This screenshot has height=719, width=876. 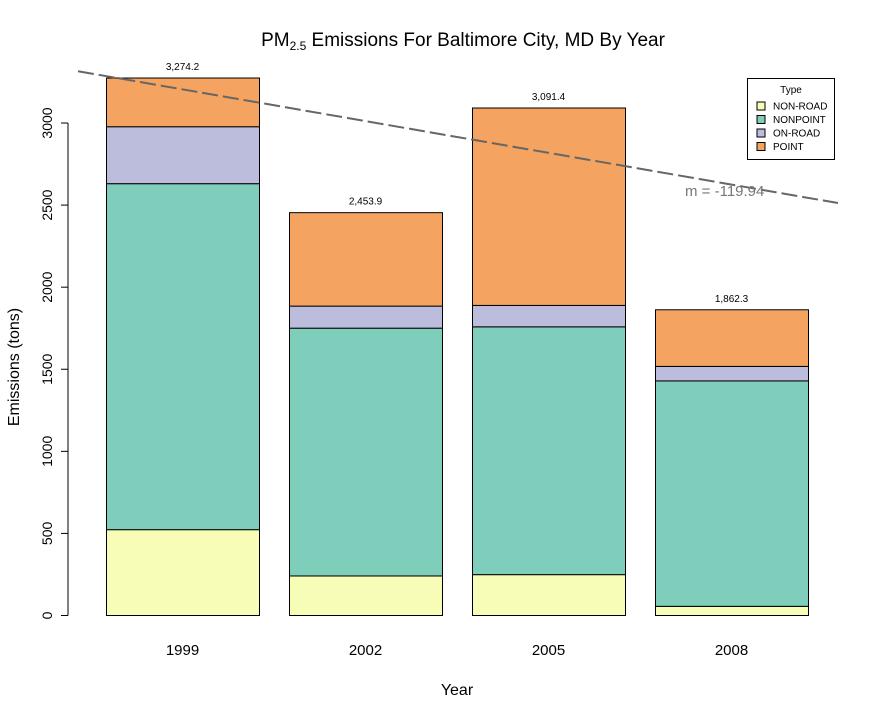 What do you see at coordinates (732, 610) in the screenshot?
I see `bar-segment-non-road-2008` at bounding box center [732, 610].